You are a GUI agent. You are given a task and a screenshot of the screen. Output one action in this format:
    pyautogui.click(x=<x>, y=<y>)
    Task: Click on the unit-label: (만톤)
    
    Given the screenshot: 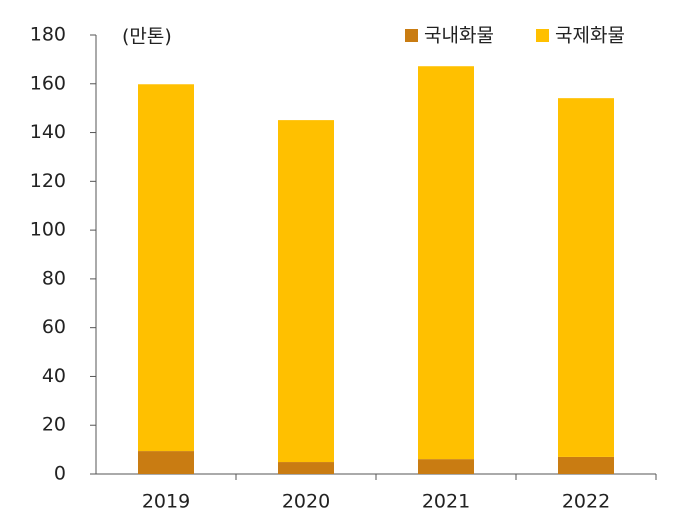 What is the action you would take?
    pyautogui.click(x=147, y=37)
    